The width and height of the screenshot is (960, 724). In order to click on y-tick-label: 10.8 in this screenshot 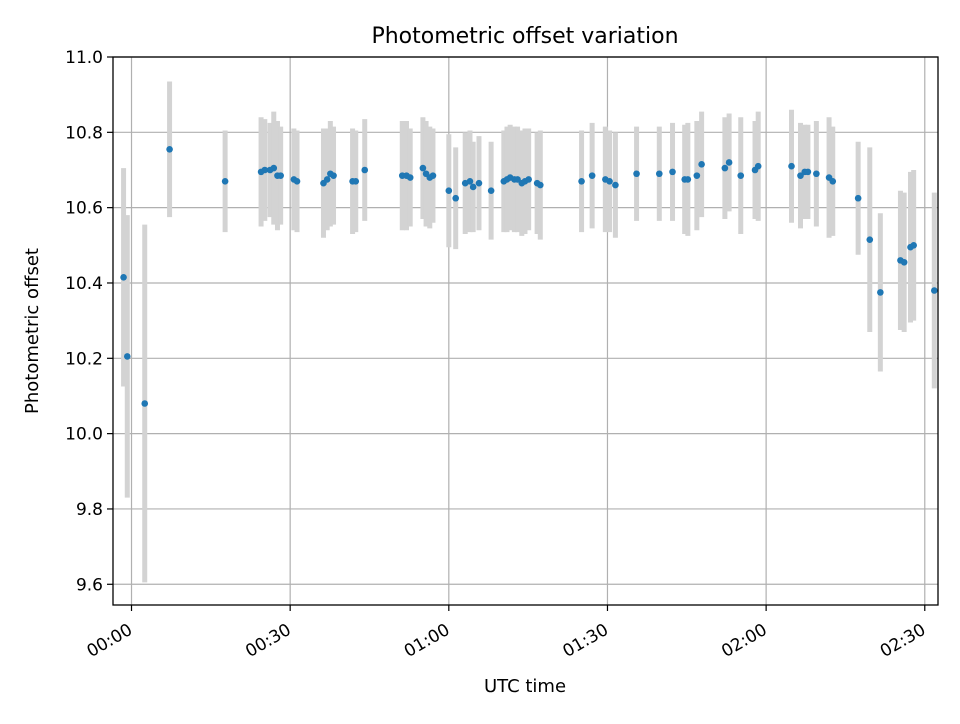, I will do `click(84, 133)`.